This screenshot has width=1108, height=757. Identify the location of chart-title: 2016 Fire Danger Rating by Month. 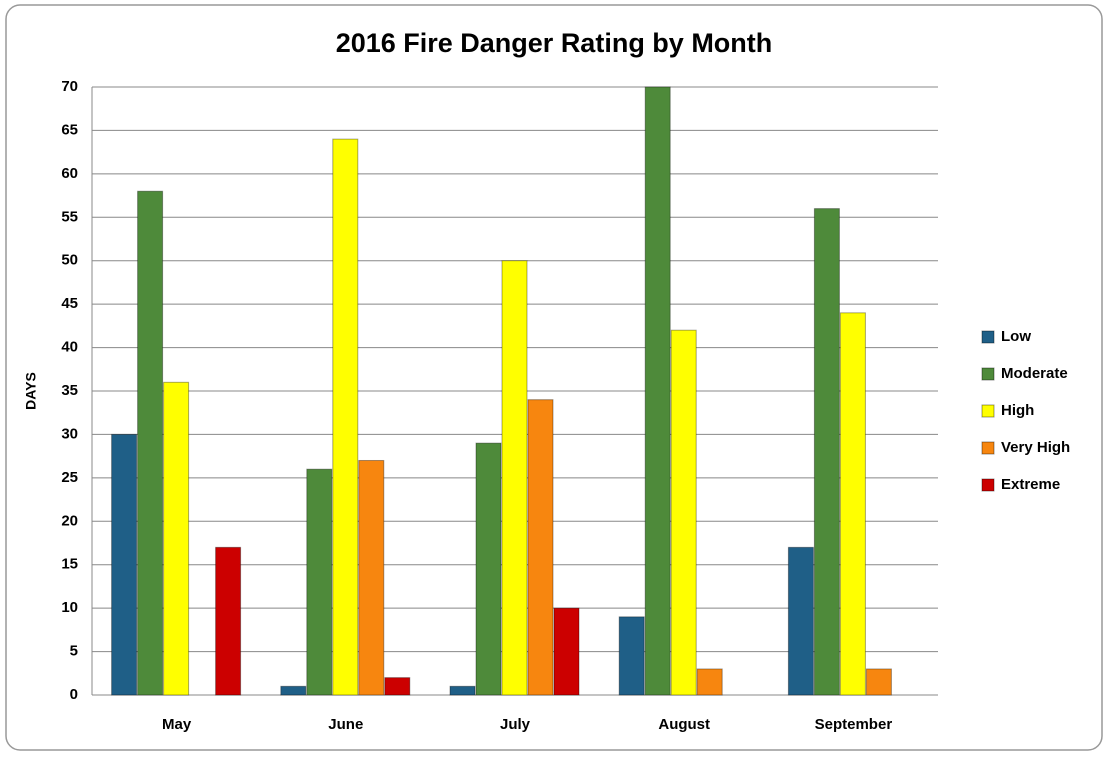
(554, 43).